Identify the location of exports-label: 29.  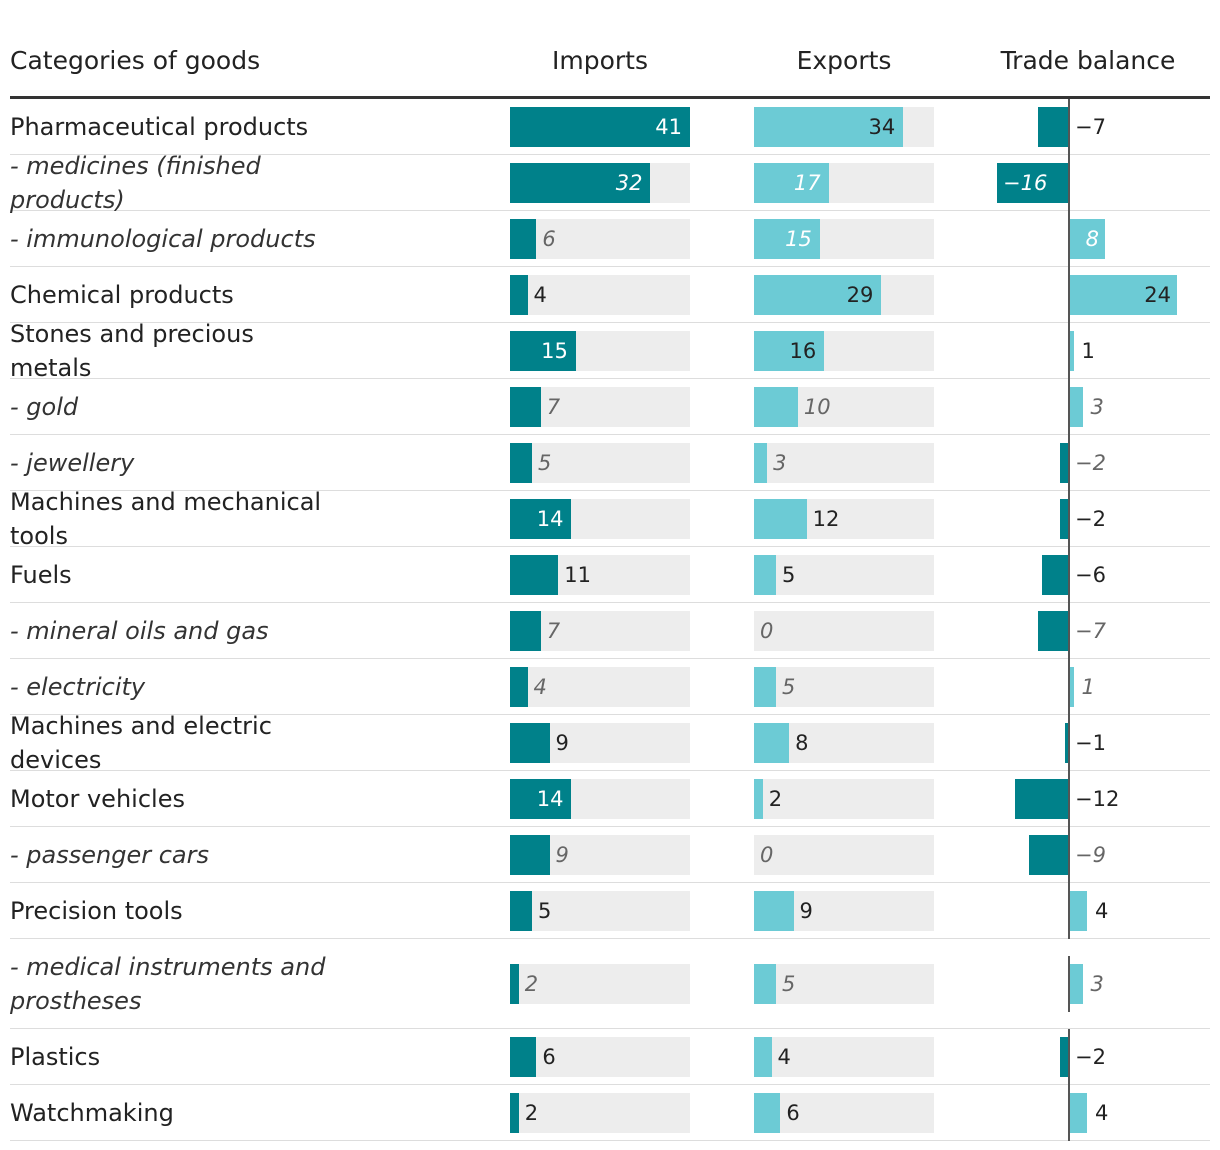
(860, 294).